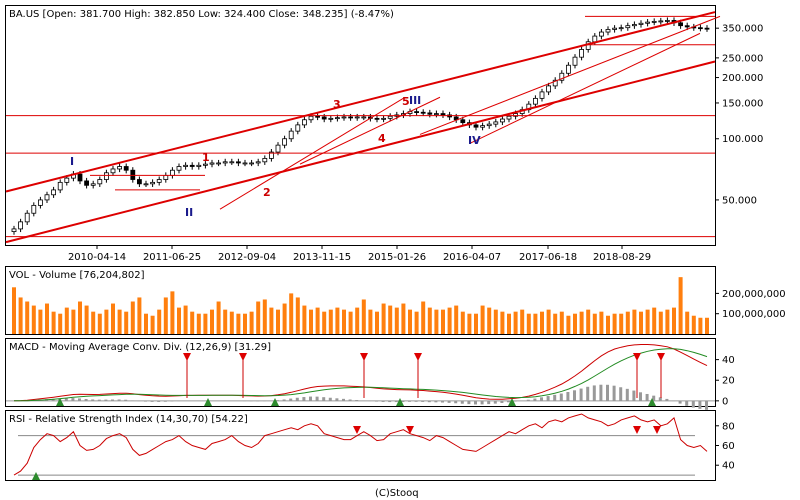 Image resolution: width=800 pixels, height=500 pixels. What do you see at coordinates (725, 401) in the screenshot?
I see `y-tick-label: 0` at bounding box center [725, 401].